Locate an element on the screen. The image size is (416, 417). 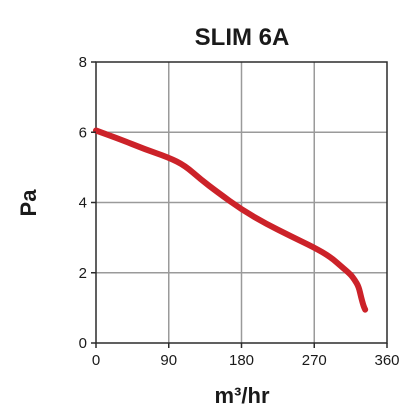
chart-title: SLIM 6A is located at coordinates (242, 37).